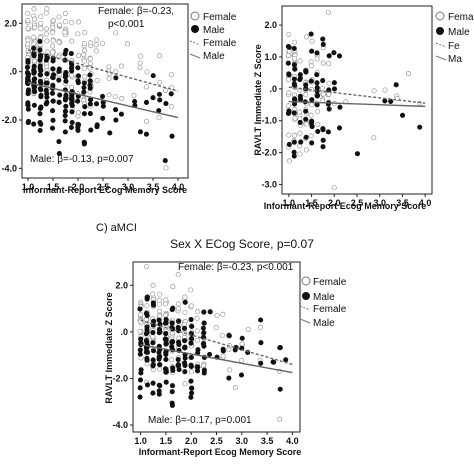 This screenshot has width=474, height=474. What do you see at coordinates (357, 104) in the screenshot?
I see `male-fit-line` at bounding box center [357, 104].